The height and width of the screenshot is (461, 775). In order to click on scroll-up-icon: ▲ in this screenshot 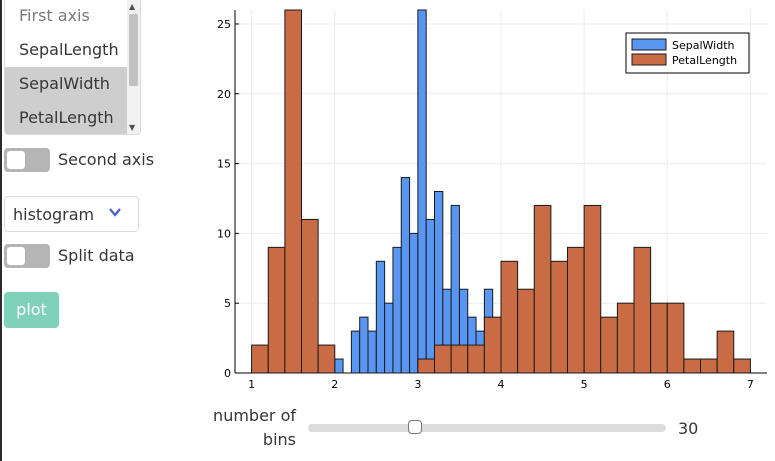, I will do `click(132, 6)`.